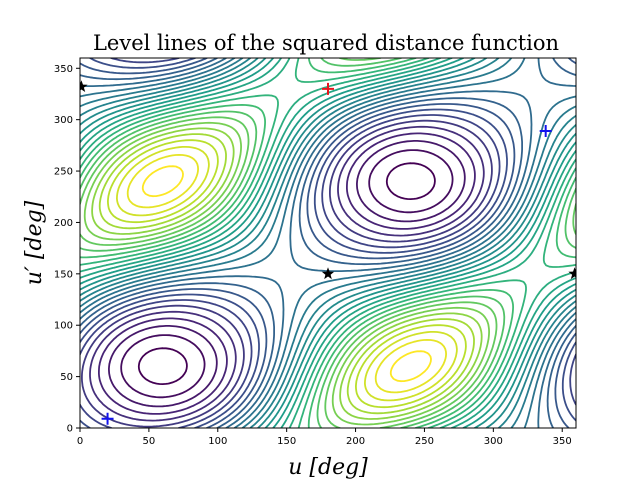 This screenshot has height=480, width=640. What do you see at coordinates (63, 69) in the screenshot?
I see `y-tick-label: 350` at bounding box center [63, 69].